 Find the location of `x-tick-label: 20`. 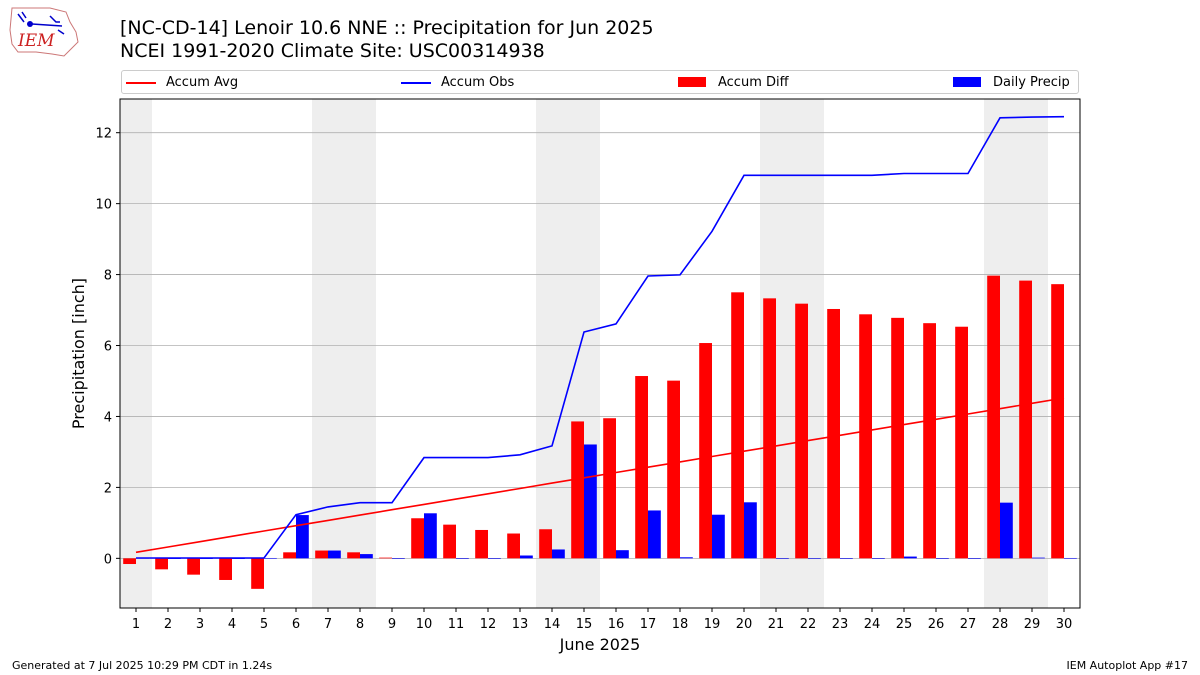

x-tick-label: 20 is located at coordinates (744, 624).